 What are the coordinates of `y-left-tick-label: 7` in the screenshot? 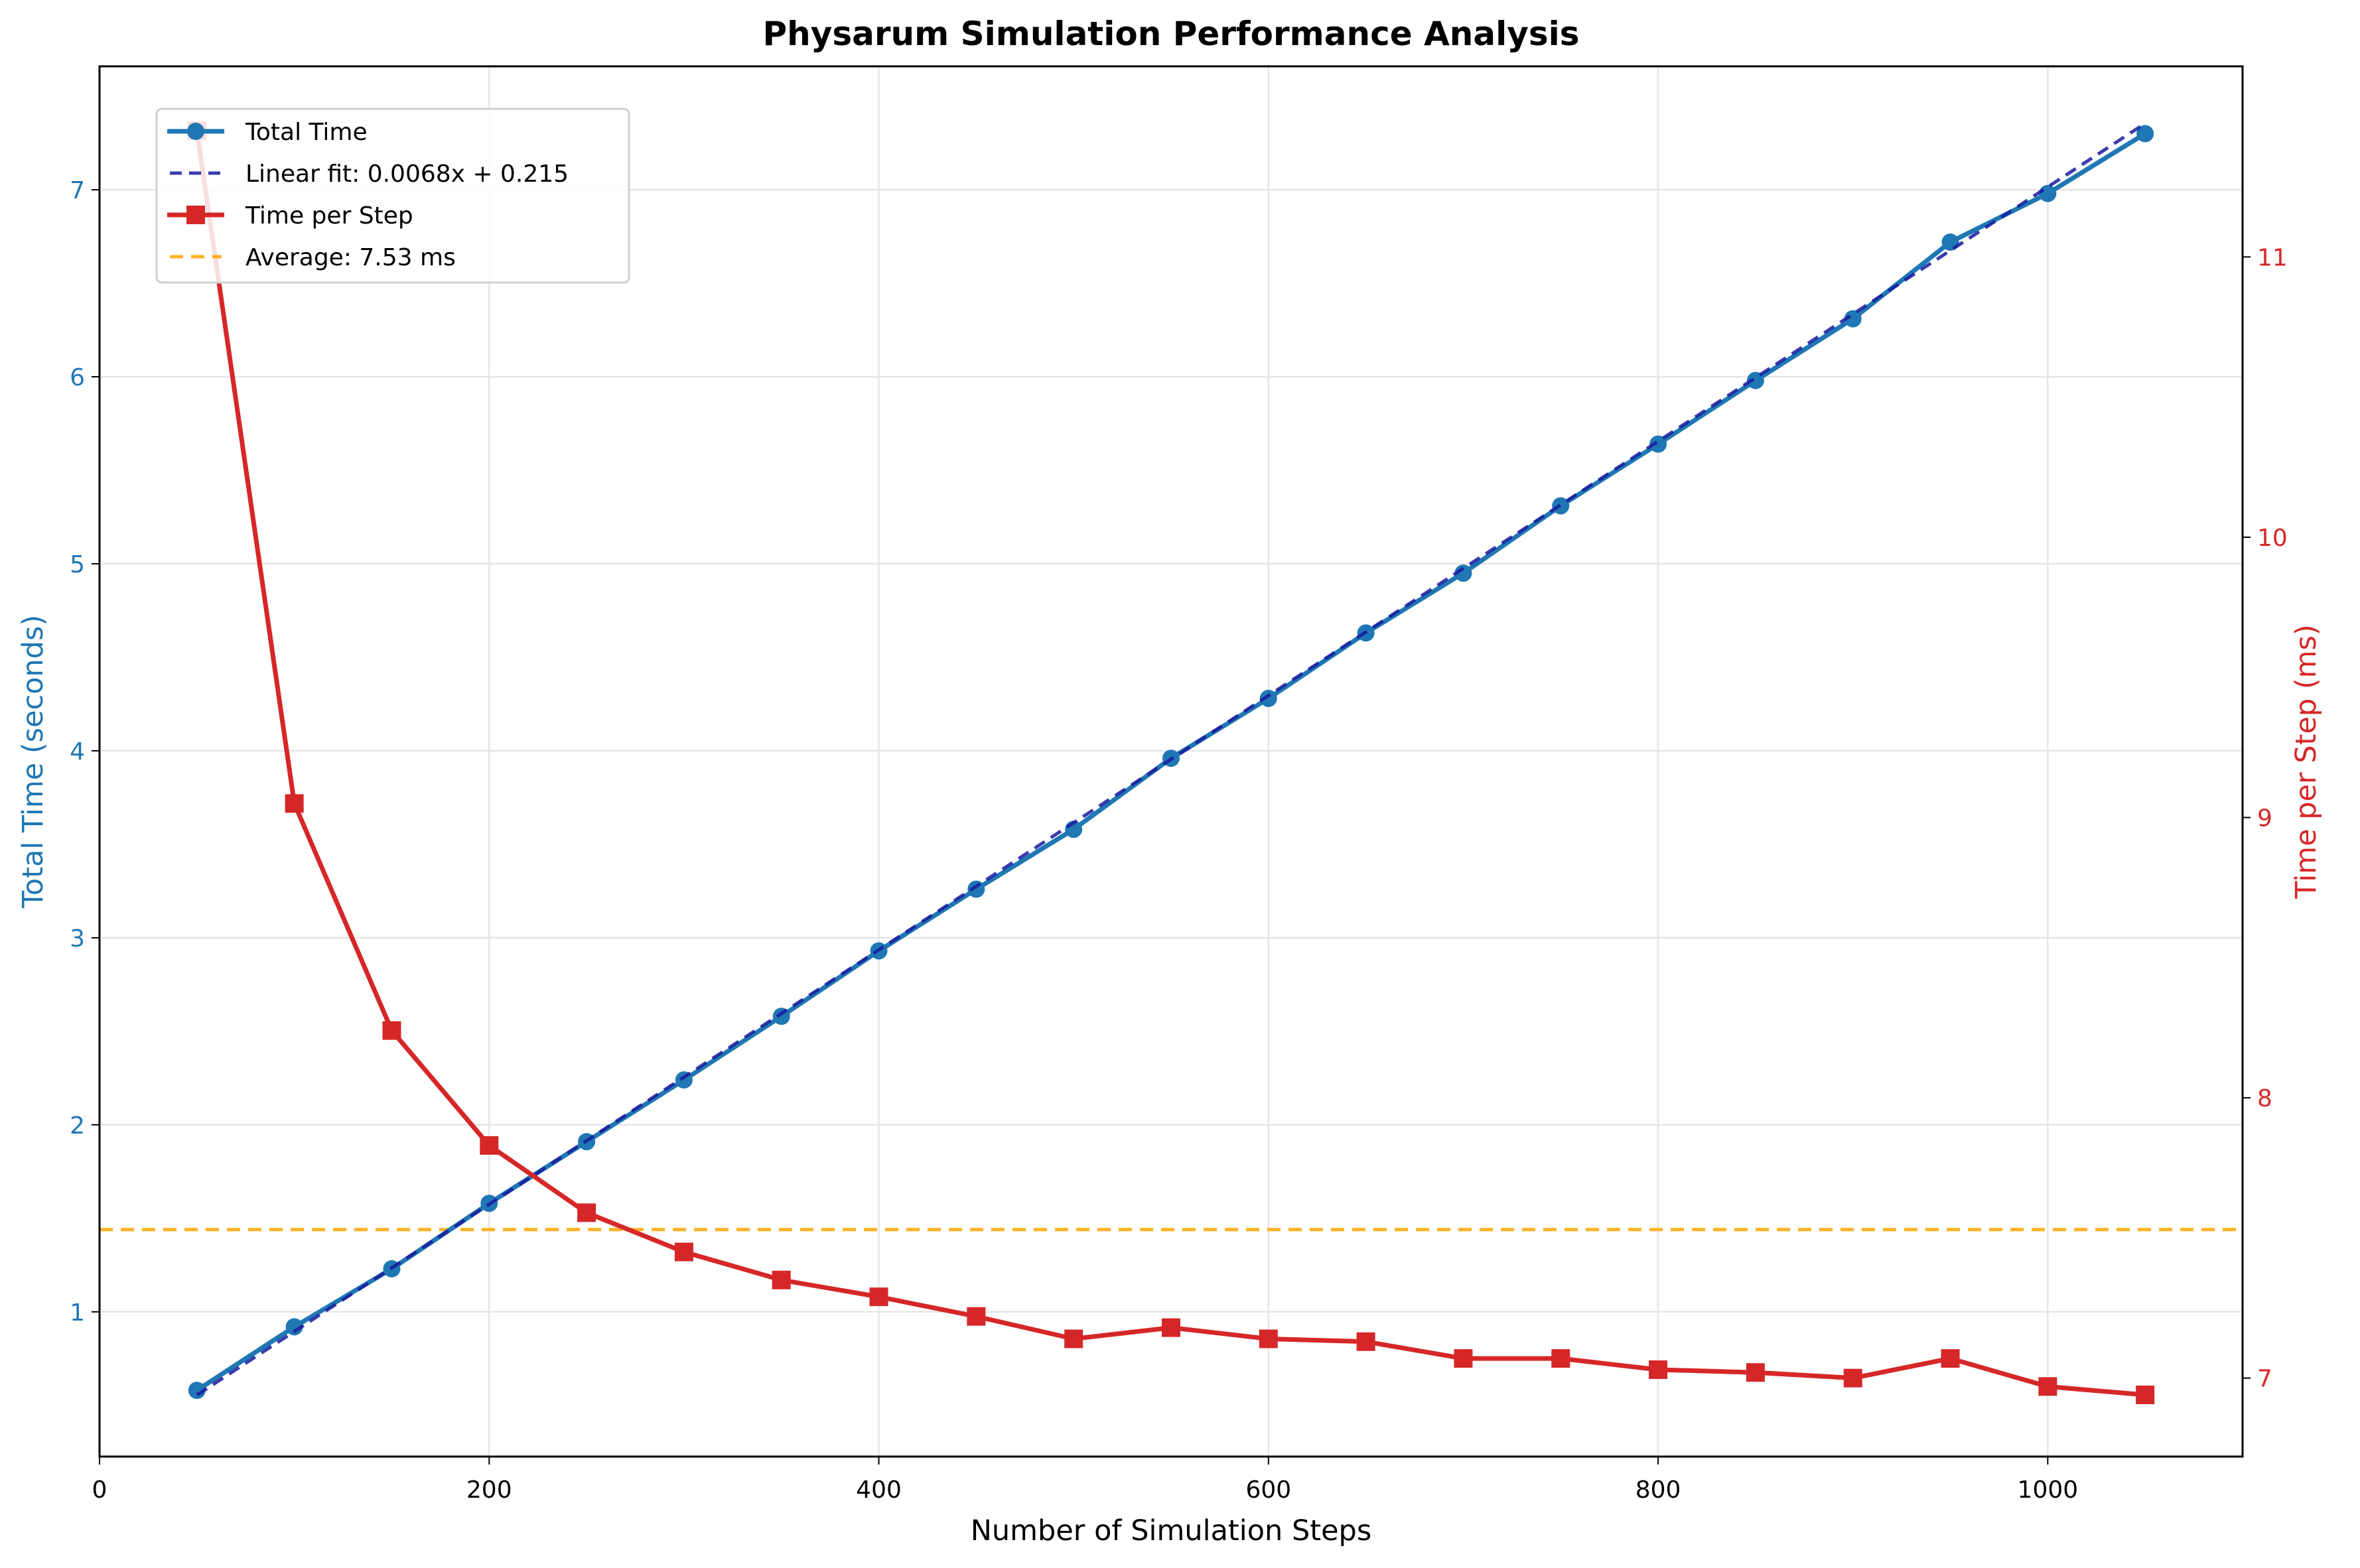 It's located at (77, 190).